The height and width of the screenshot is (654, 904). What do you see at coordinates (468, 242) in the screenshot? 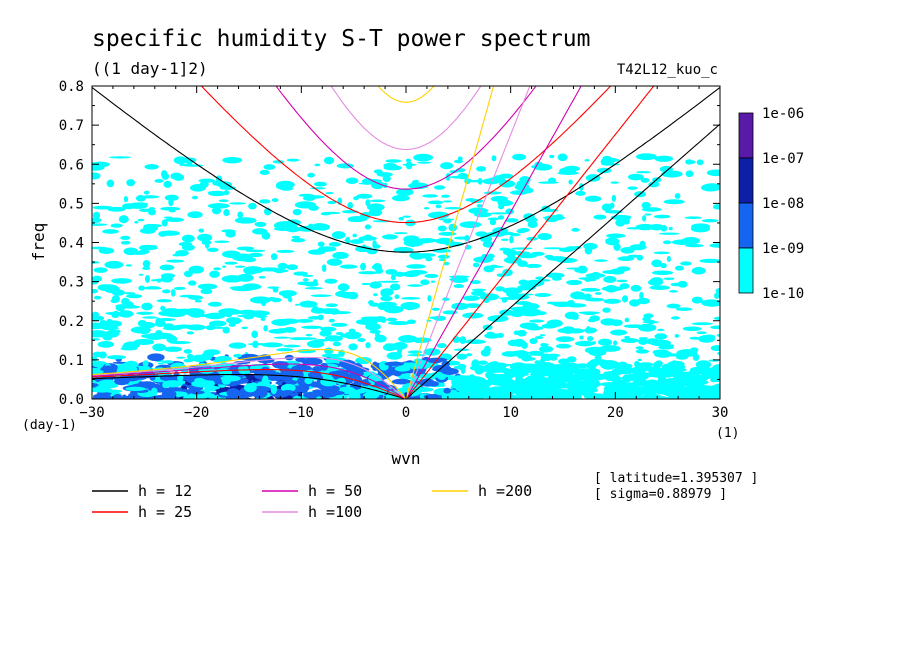
I see `dispersion-curve-kelvin-h100` at bounding box center [468, 242].